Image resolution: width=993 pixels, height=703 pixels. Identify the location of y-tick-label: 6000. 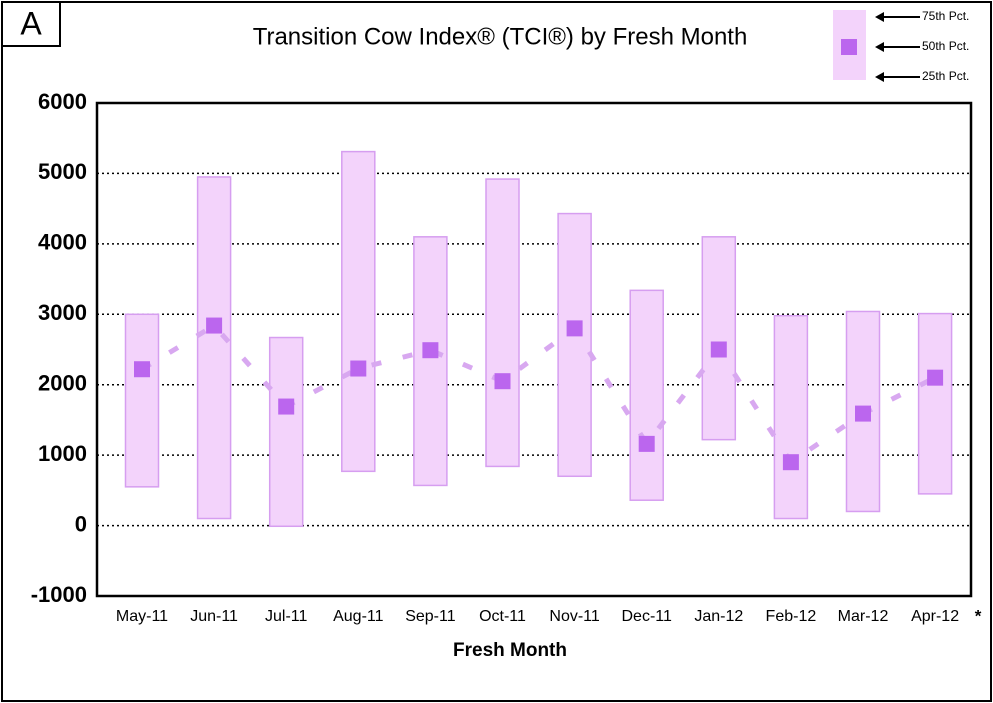
(62, 101).